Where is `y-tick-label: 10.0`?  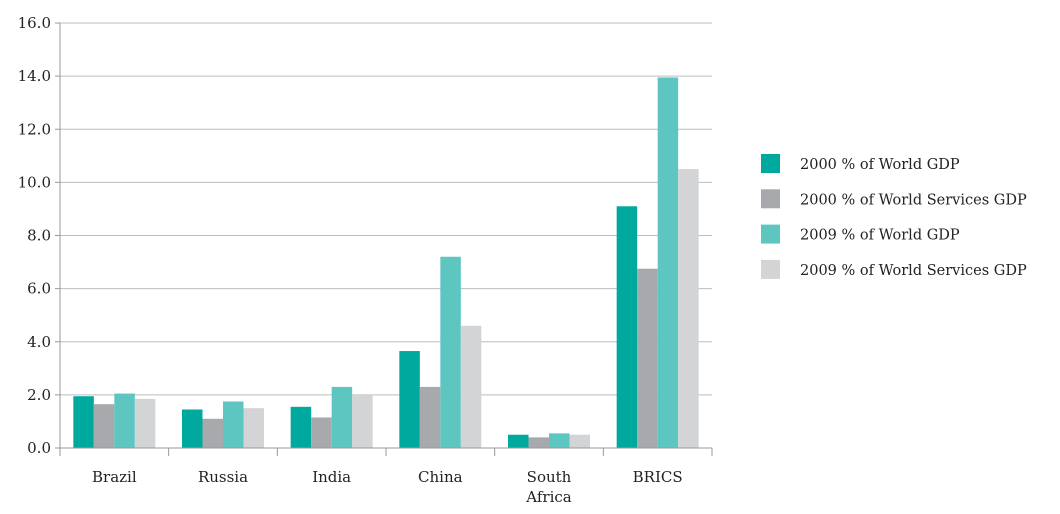 y-tick-label: 10.0 is located at coordinates (34, 182).